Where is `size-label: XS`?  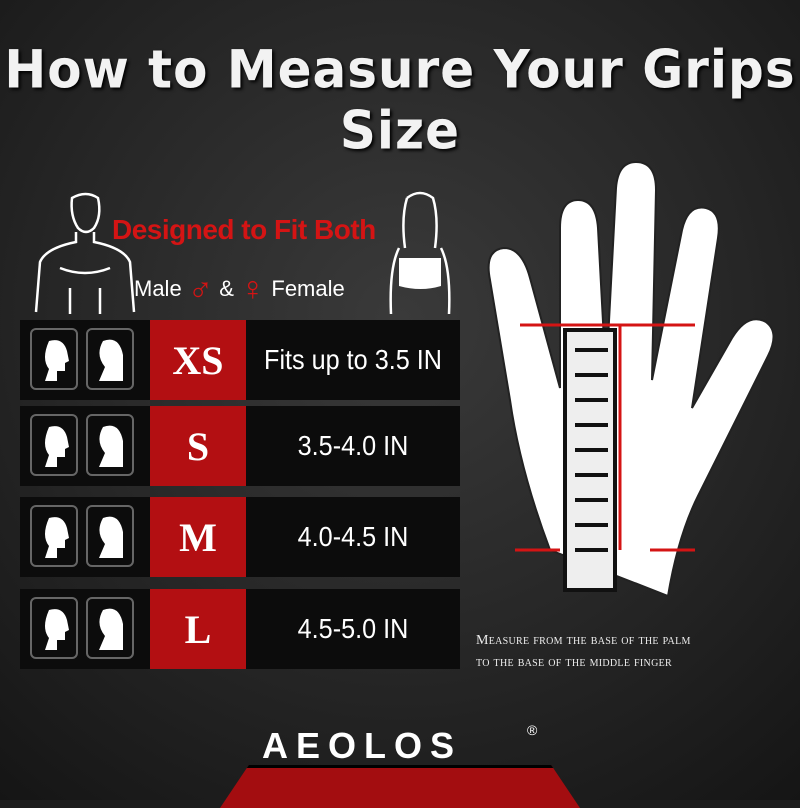
size-label: XS is located at coordinates (198, 360).